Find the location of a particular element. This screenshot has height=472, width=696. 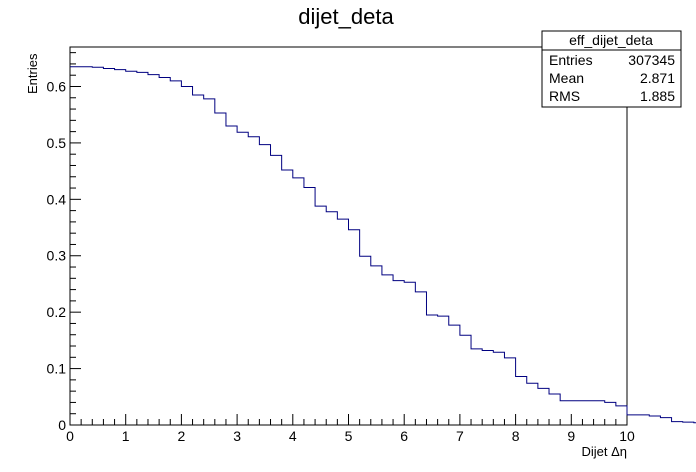

y-tick-label: 0 is located at coordinates (62, 425).